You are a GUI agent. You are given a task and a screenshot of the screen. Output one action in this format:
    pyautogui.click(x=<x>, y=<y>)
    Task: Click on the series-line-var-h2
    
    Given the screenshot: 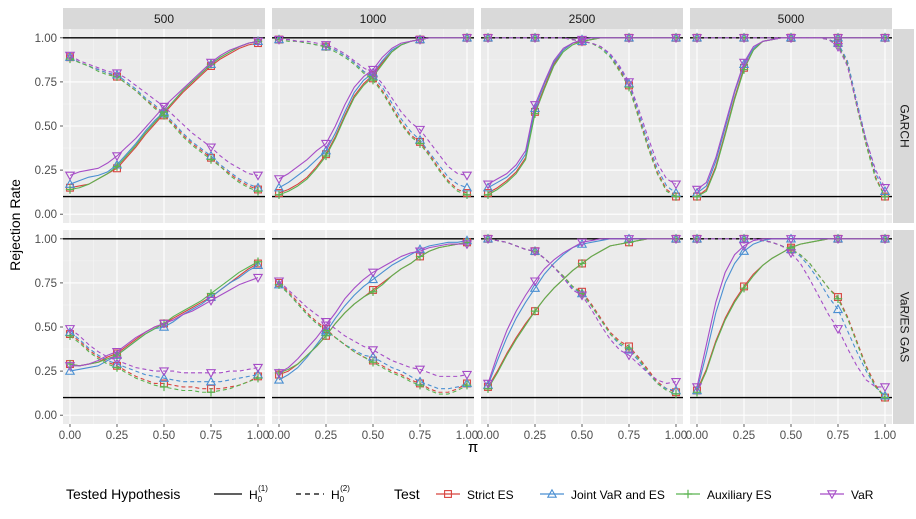 What is the action you would take?
    pyautogui.click(x=373, y=328)
    